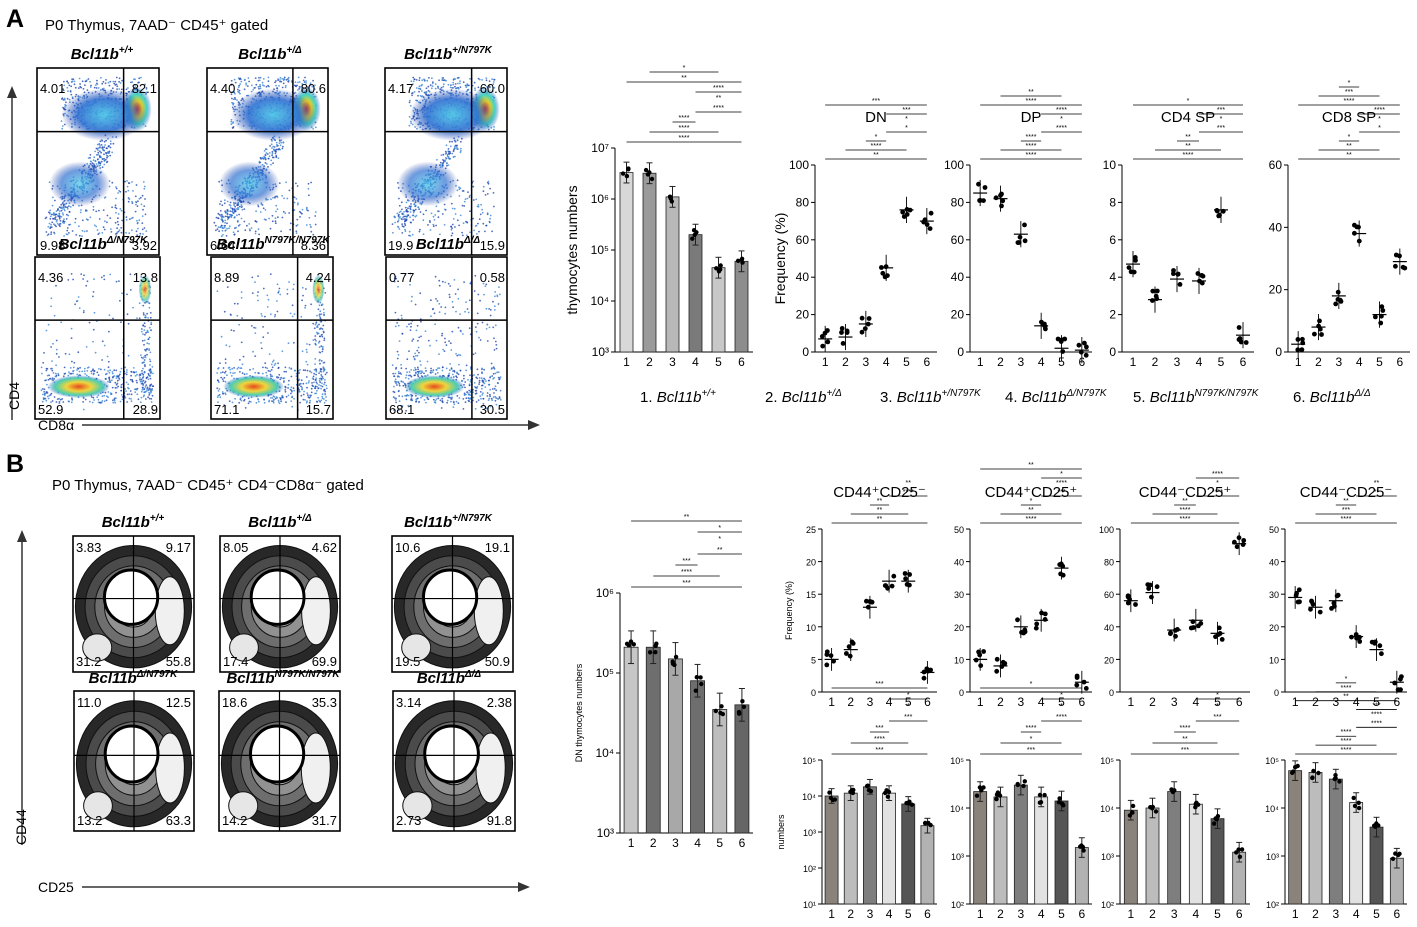 The image size is (1417, 927). Describe the element at coordinates (226, 277) in the screenshot. I see `quadrant-upper-left: 8.89` at that location.